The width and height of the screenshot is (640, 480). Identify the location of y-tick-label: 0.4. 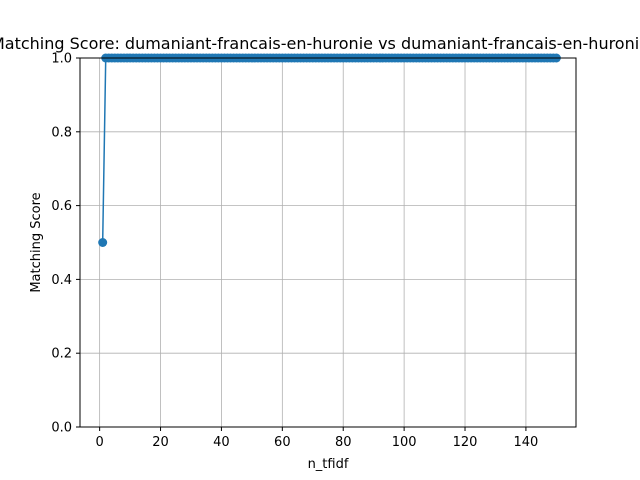
(61, 280).